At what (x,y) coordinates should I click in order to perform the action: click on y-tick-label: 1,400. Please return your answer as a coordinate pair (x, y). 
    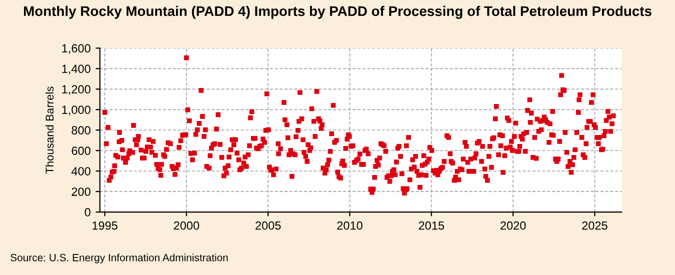
    Looking at the image, I should click on (76, 69).